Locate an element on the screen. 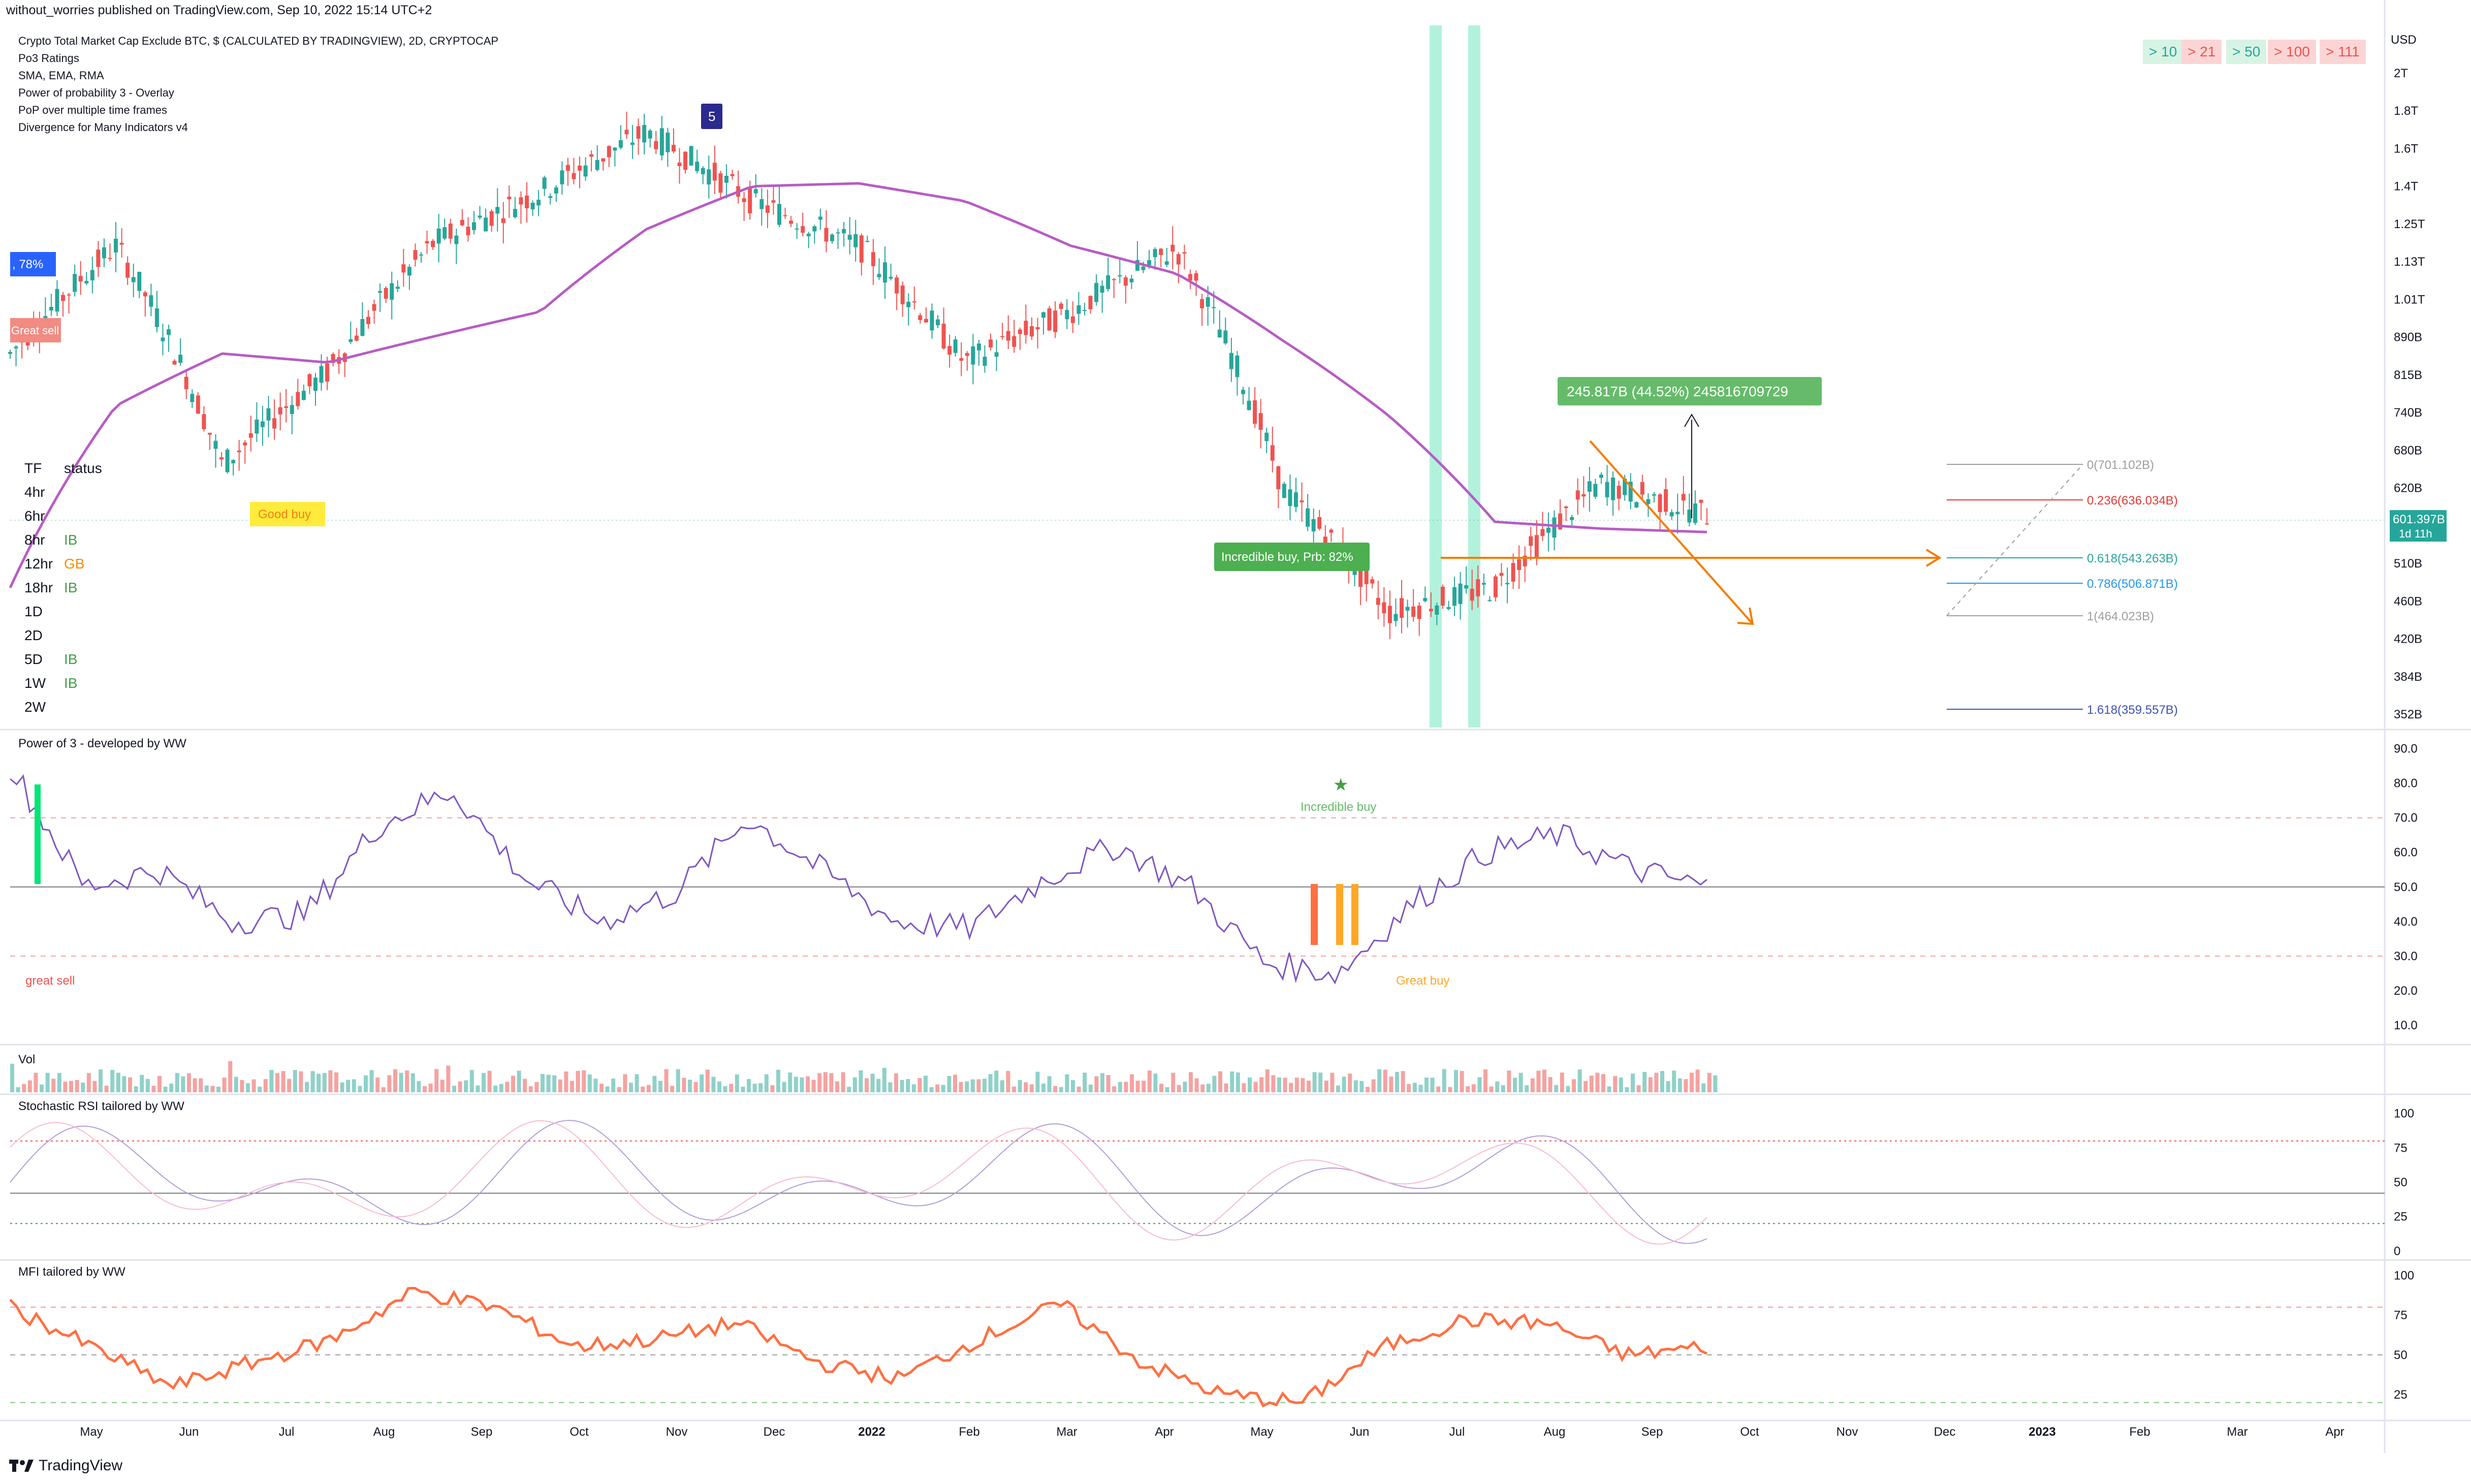  rating-badge: > 21 is located at coordinates (2201, 52).